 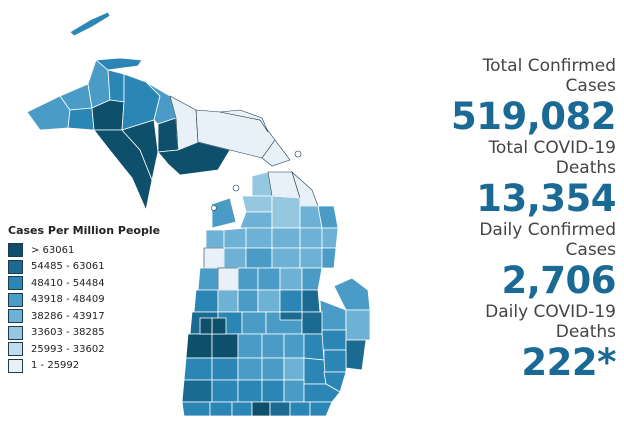 I want to click on legend-item: 54485 - 63061, so click(x=88, y=267).